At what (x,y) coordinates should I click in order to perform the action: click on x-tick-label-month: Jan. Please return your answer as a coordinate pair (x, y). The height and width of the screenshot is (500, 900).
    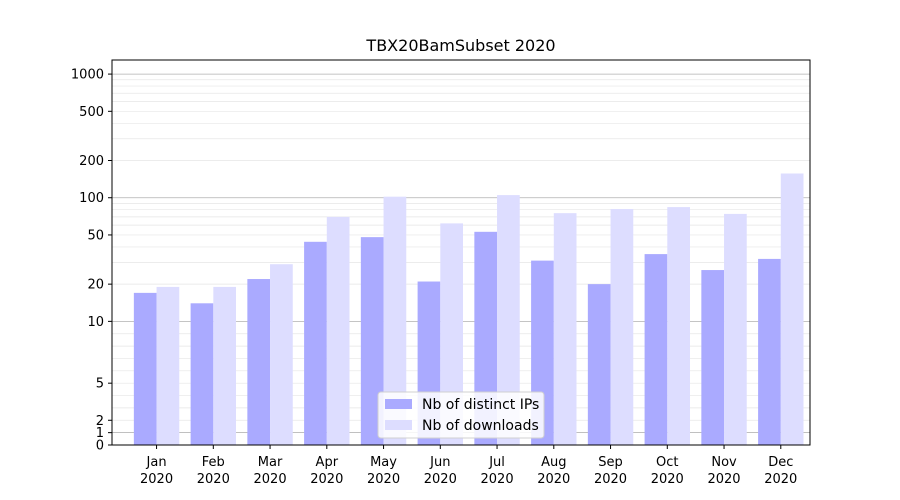
    Looking at the image, I should click on (156, 462).